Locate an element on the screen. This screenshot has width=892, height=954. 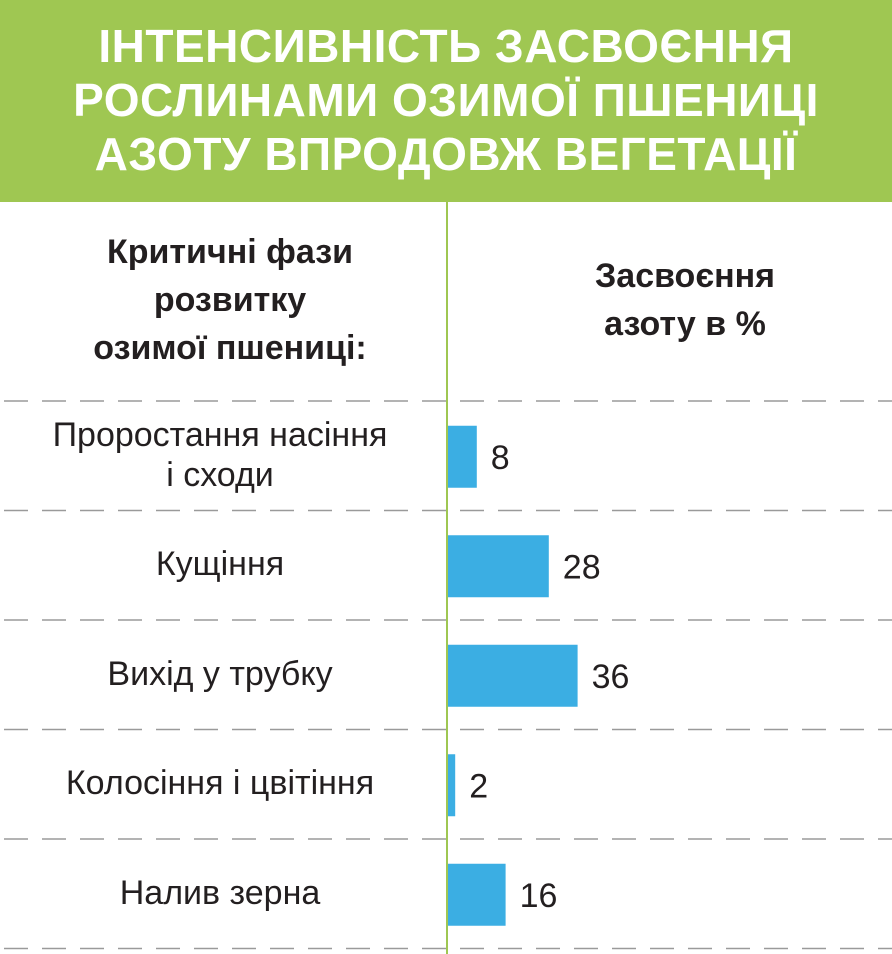
category-label-5-line-1: Налив зерна is located at coordinates (220, 892).